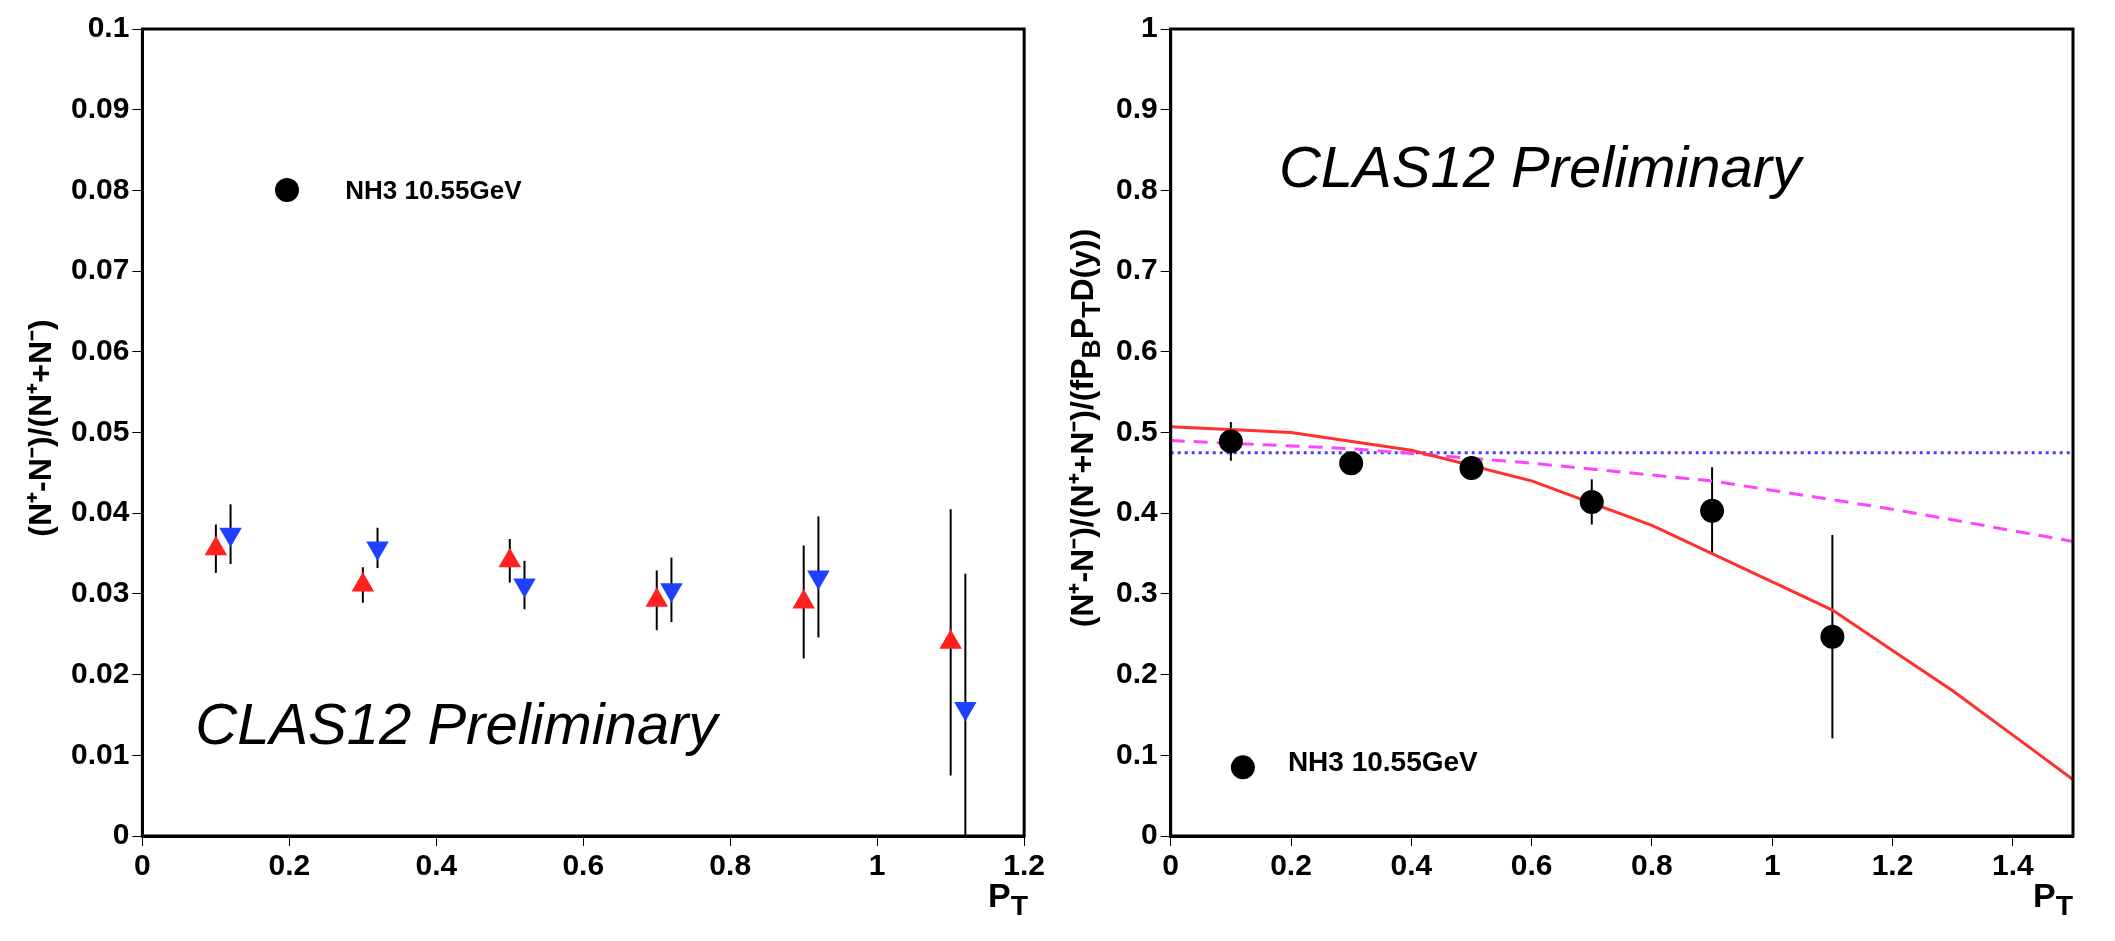  What do you see at coordinates (433, 190) in the screenshot?
I see `annotation: NH3 10.55GeV` at bounding box center [433, 190].